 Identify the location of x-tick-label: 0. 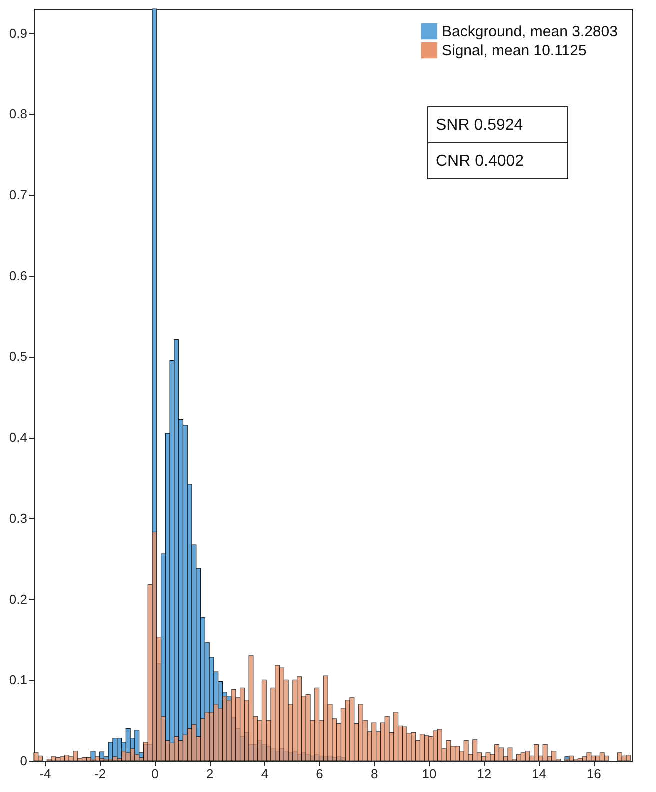
(155, 774).